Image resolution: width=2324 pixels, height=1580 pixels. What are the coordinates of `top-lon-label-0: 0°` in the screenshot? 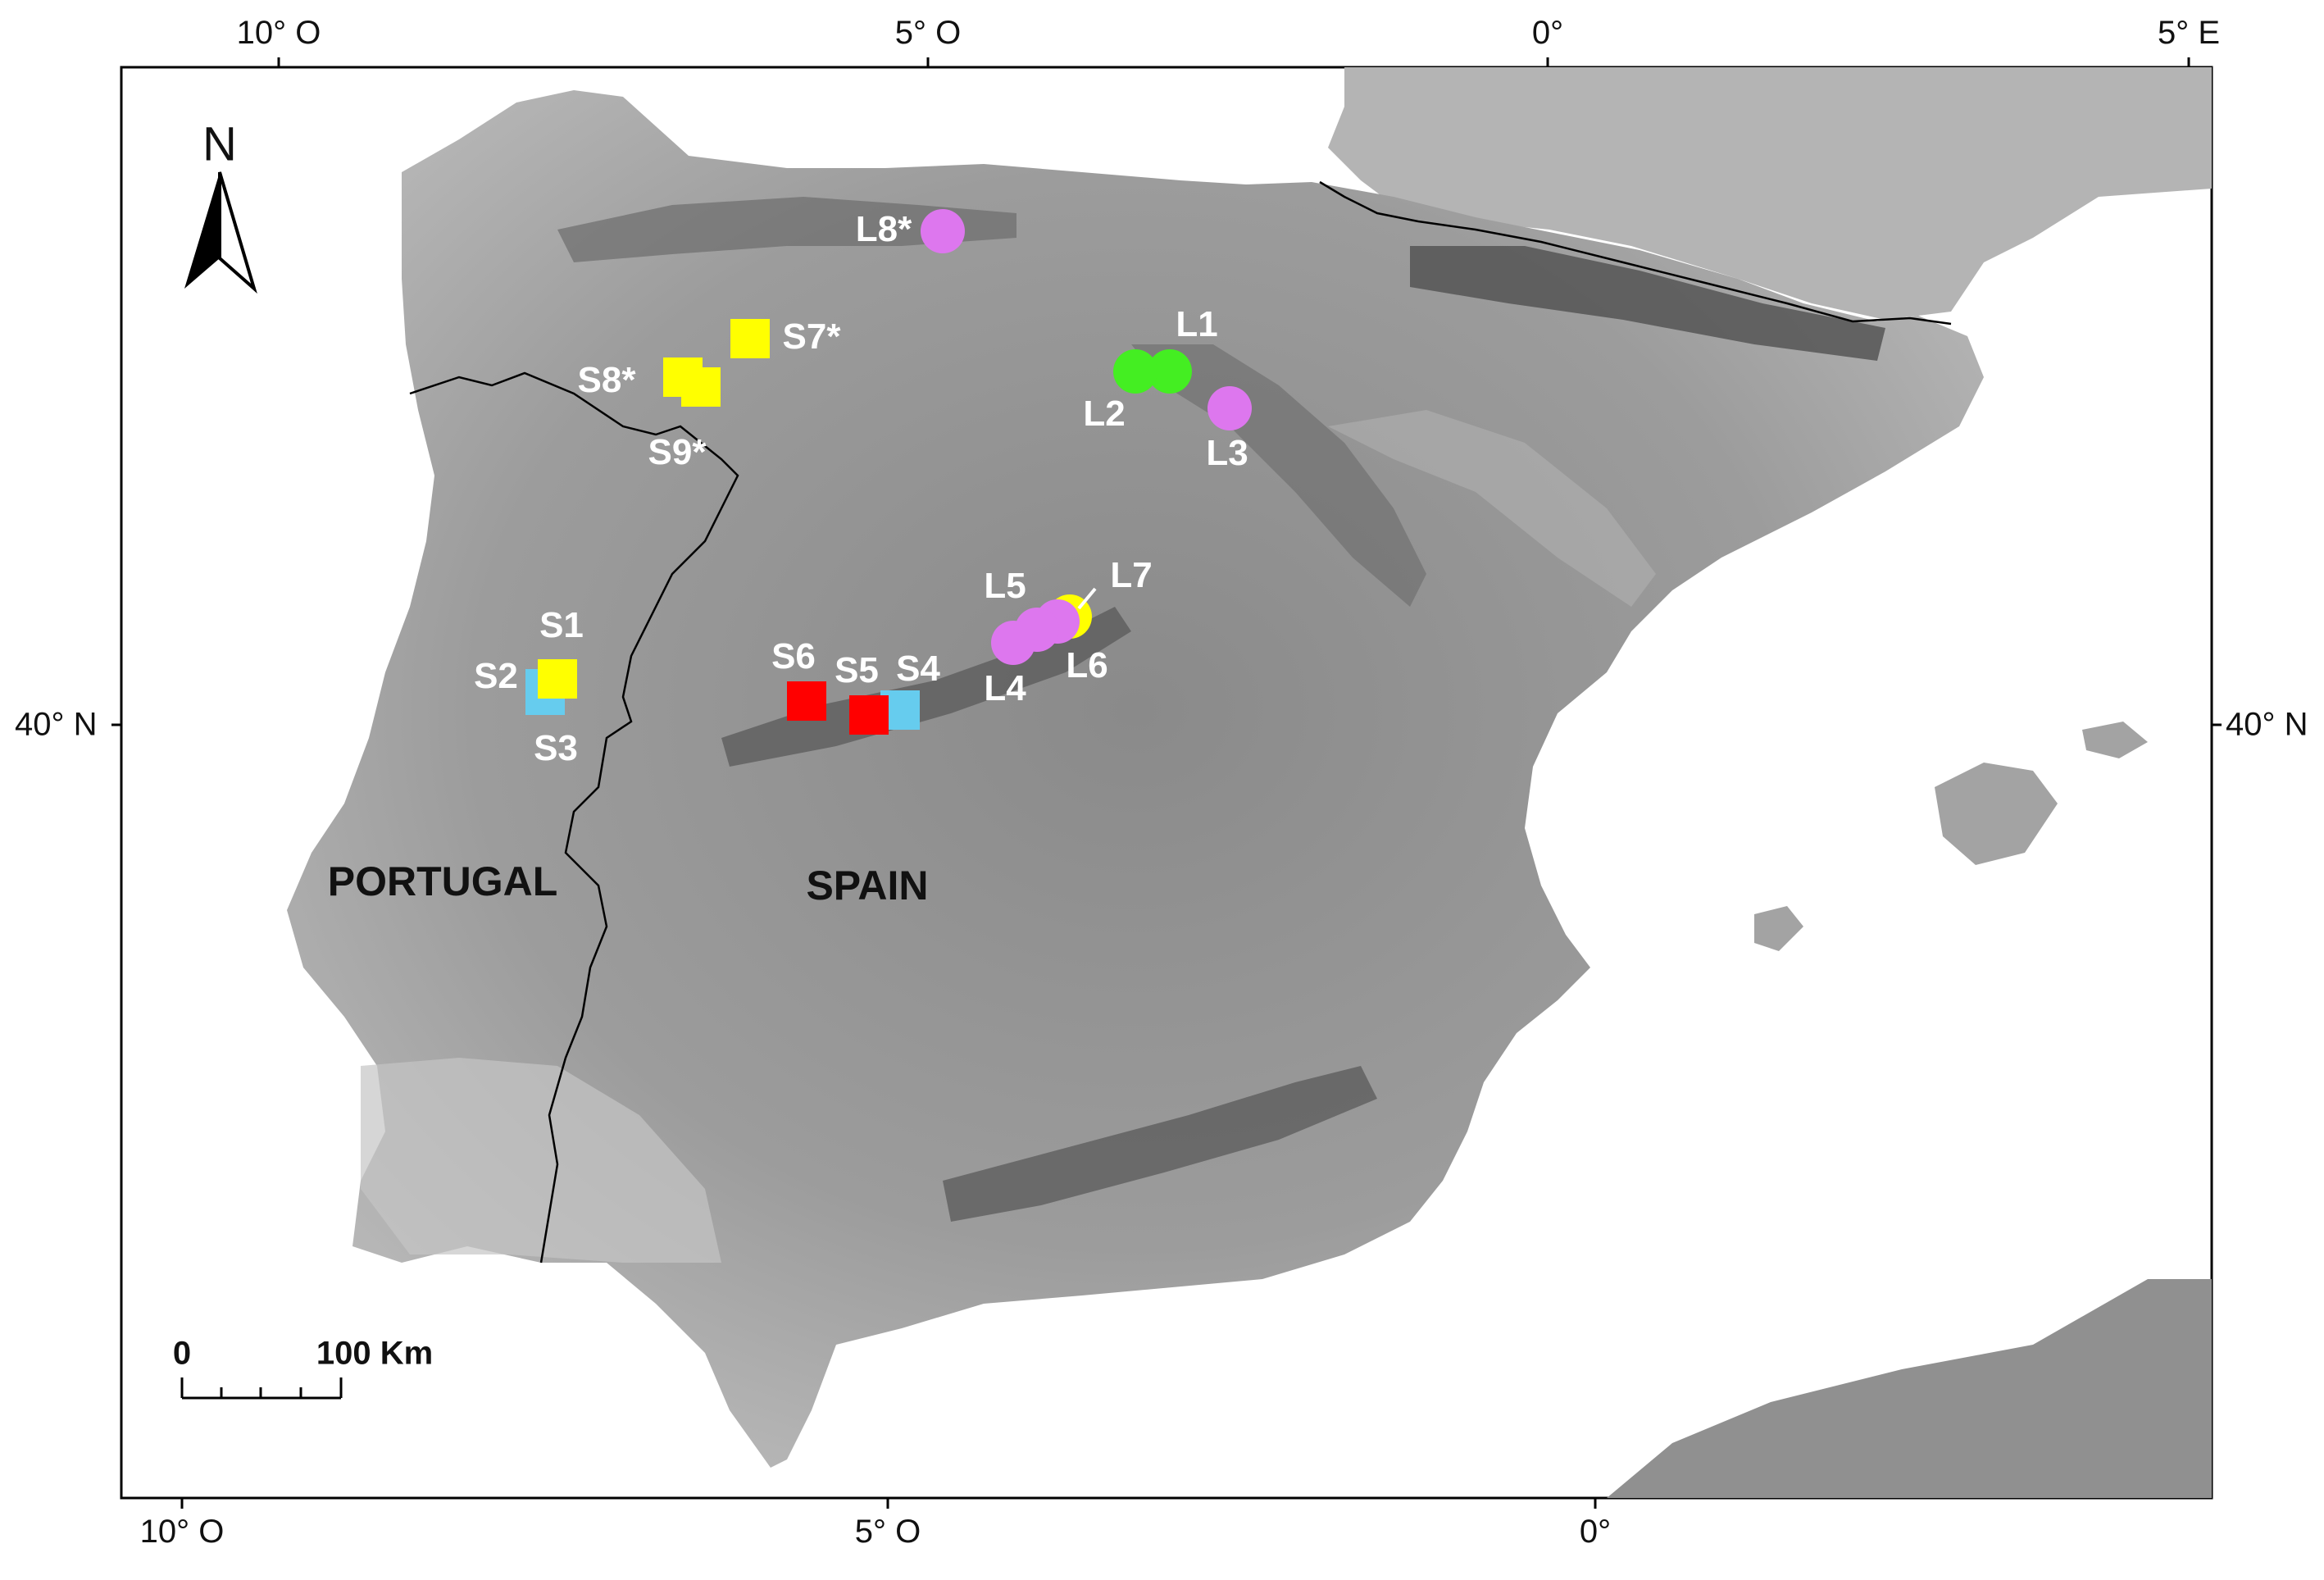 It's located at (1547, 33).